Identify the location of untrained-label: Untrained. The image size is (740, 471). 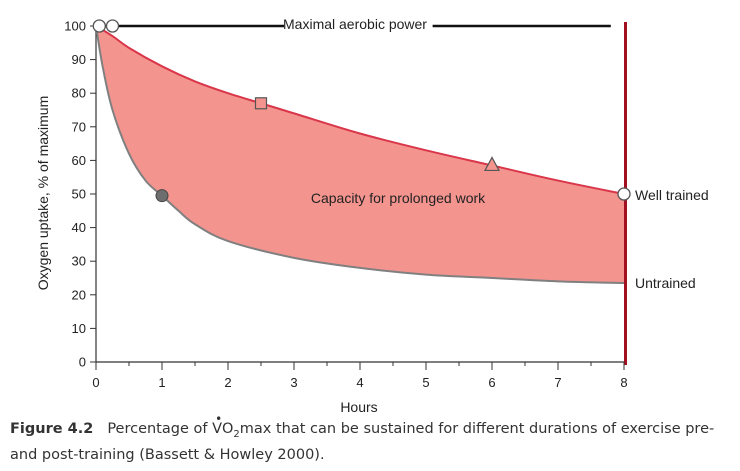
(665, 283).